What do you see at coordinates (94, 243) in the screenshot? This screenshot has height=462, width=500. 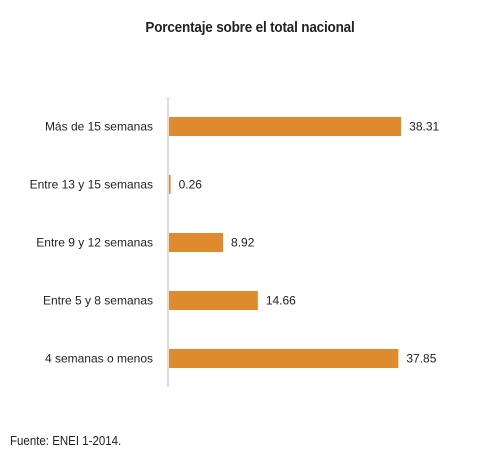 I see `category-label-3: Entre 9 y 12 semanas` at bounding box center [94, 243].